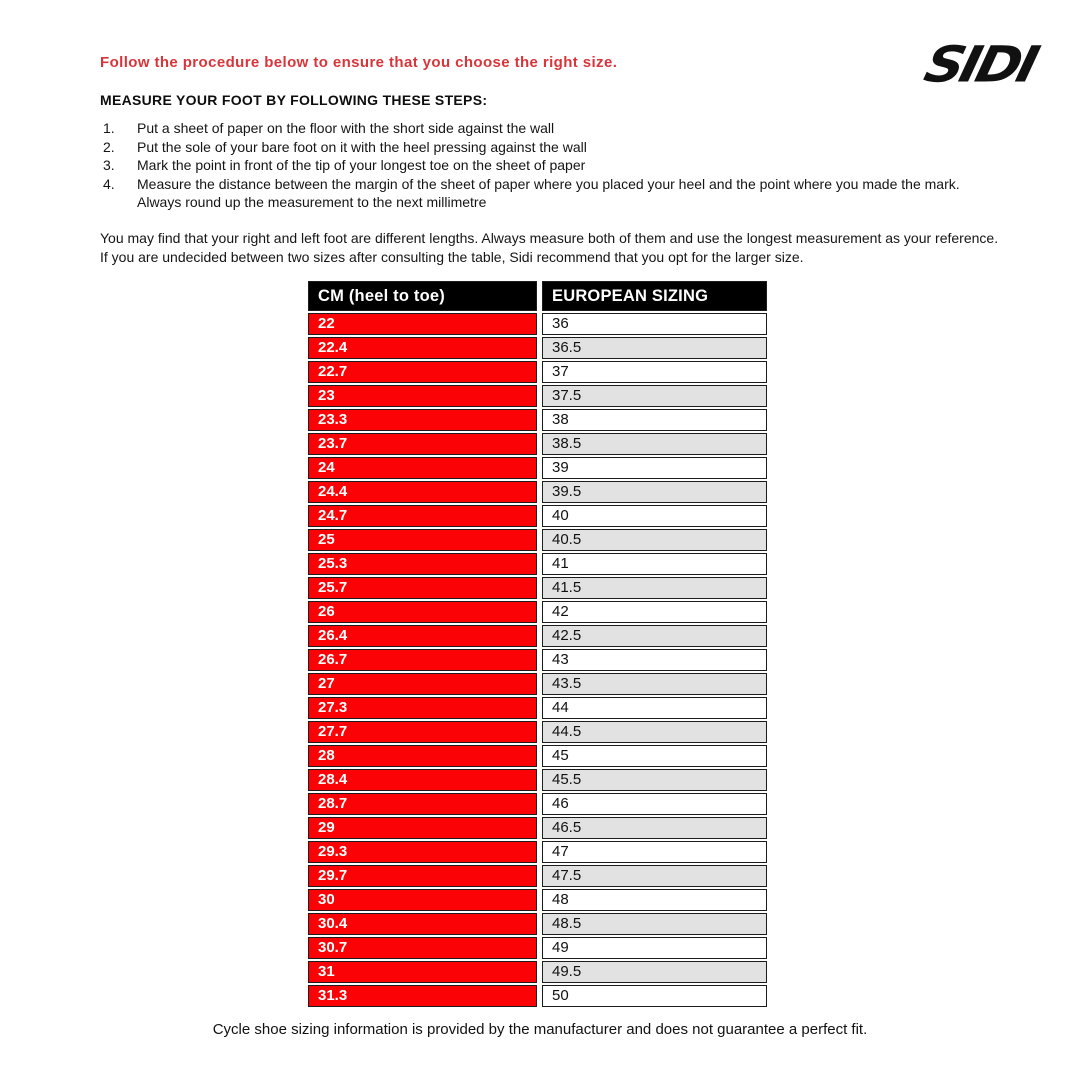 This screenshot has height=1080, width=1080. Describe the element at coordinates (654, 611) in the screenshot. I see `table-cell-eu: 42` at that location.